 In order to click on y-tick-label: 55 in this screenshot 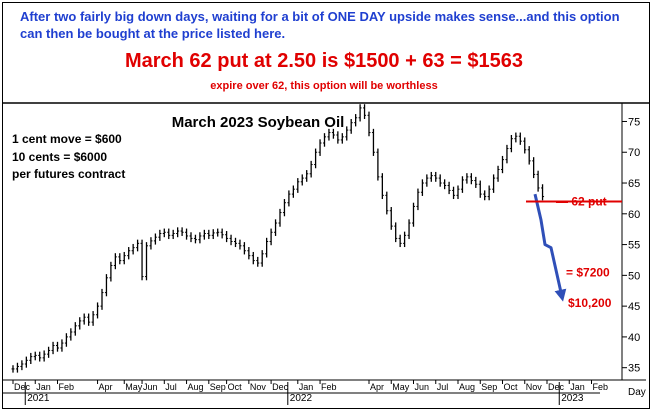, I will do `click(634, 246)`.